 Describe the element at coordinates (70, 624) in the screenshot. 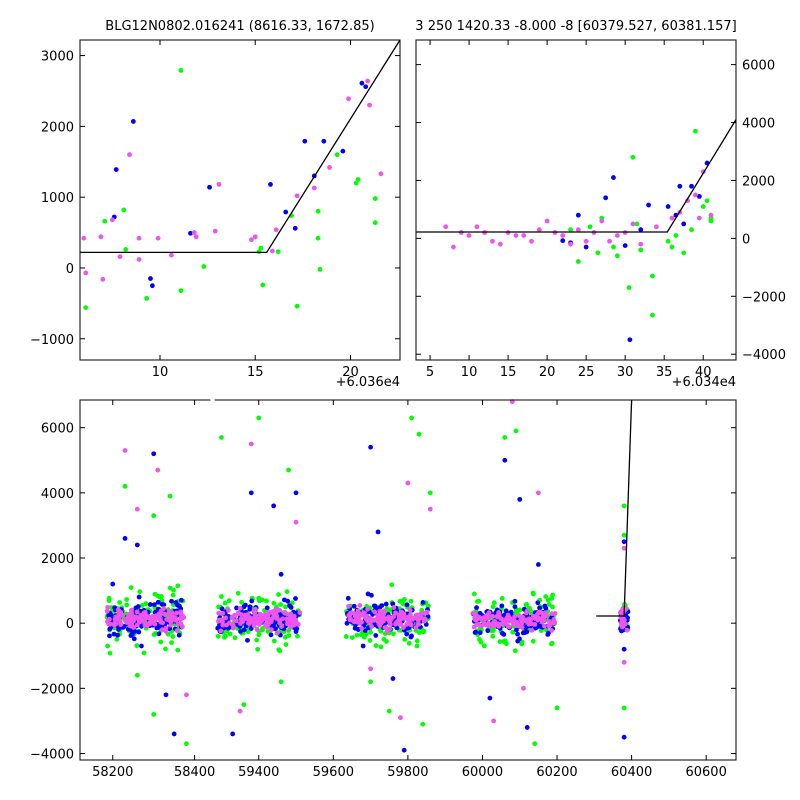

I see `y-tick-label: 0` at that location.